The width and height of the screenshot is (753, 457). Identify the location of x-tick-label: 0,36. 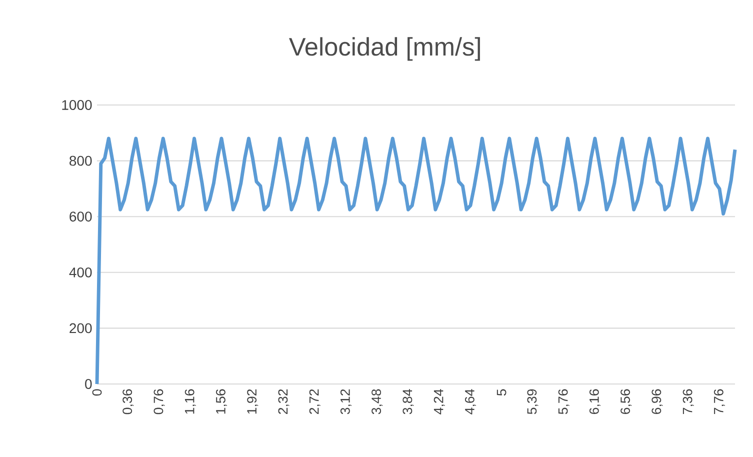
(128, 401).